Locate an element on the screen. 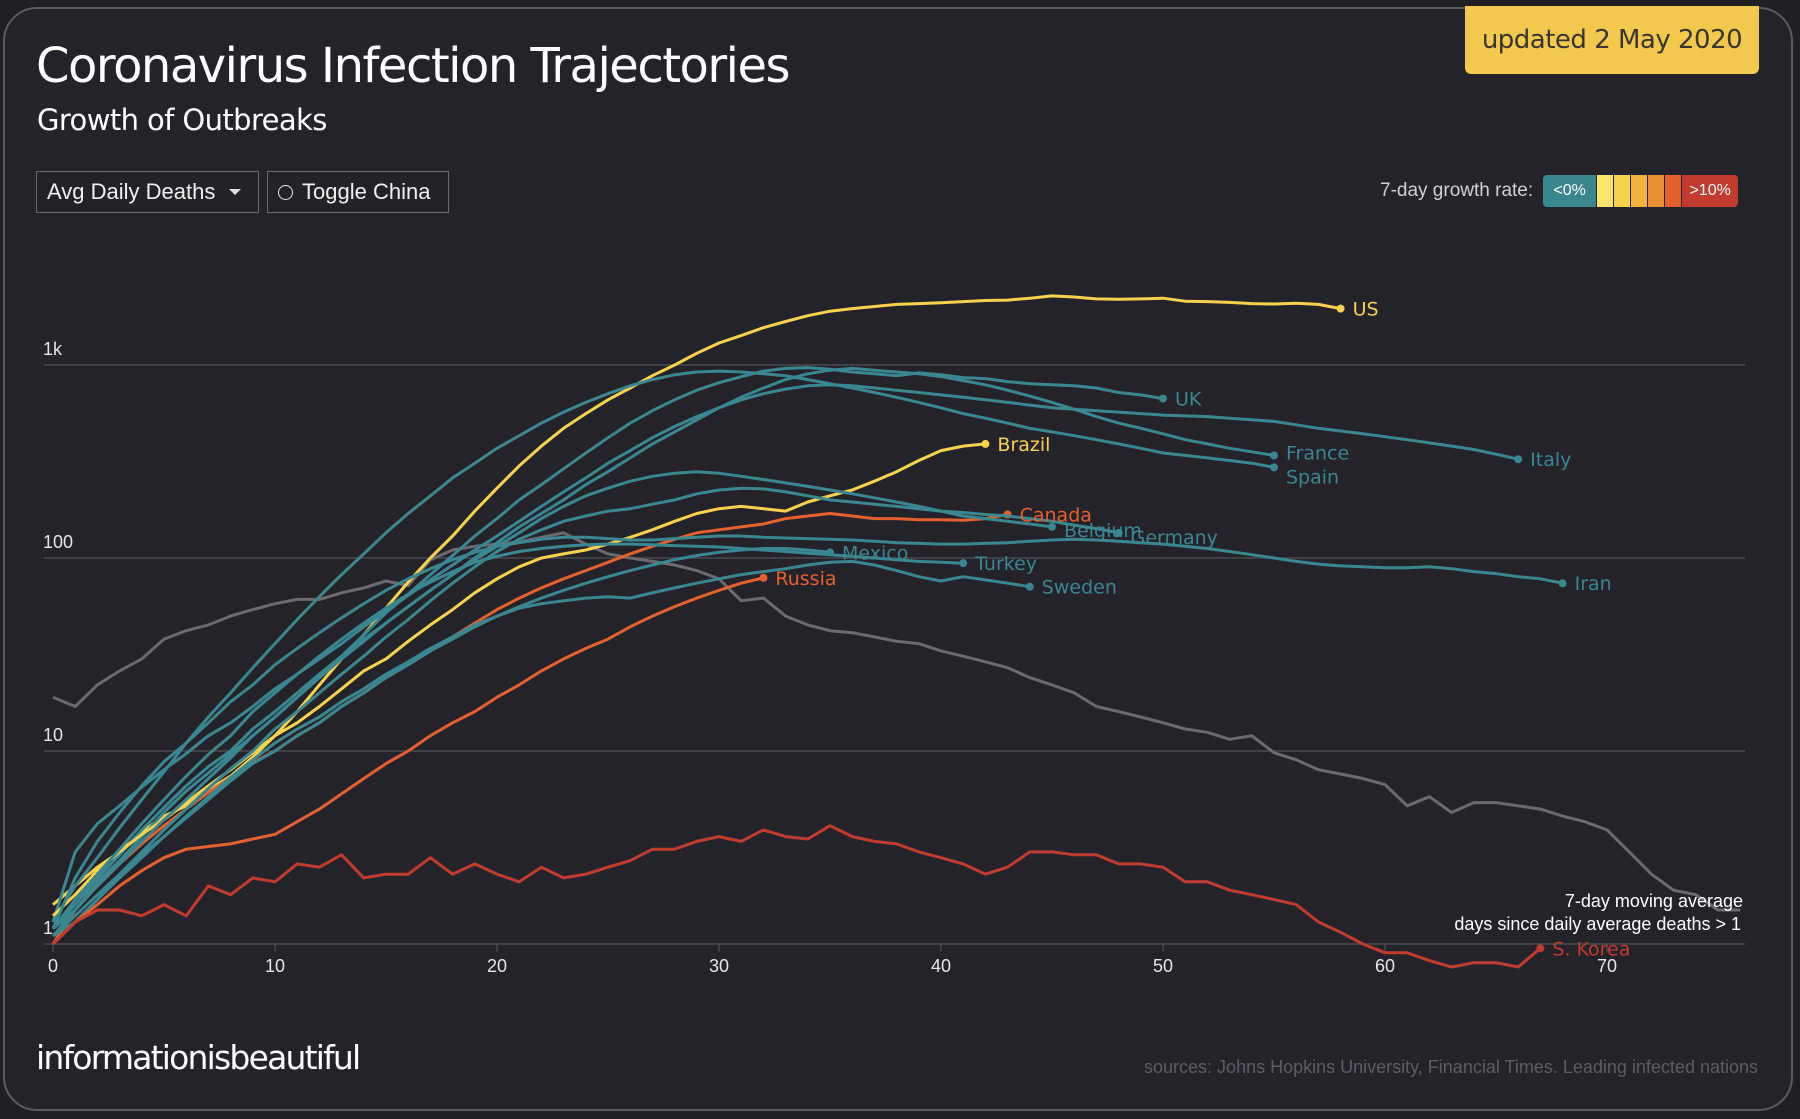  y-tick-label: 1k is located at coordinates (53, 349).